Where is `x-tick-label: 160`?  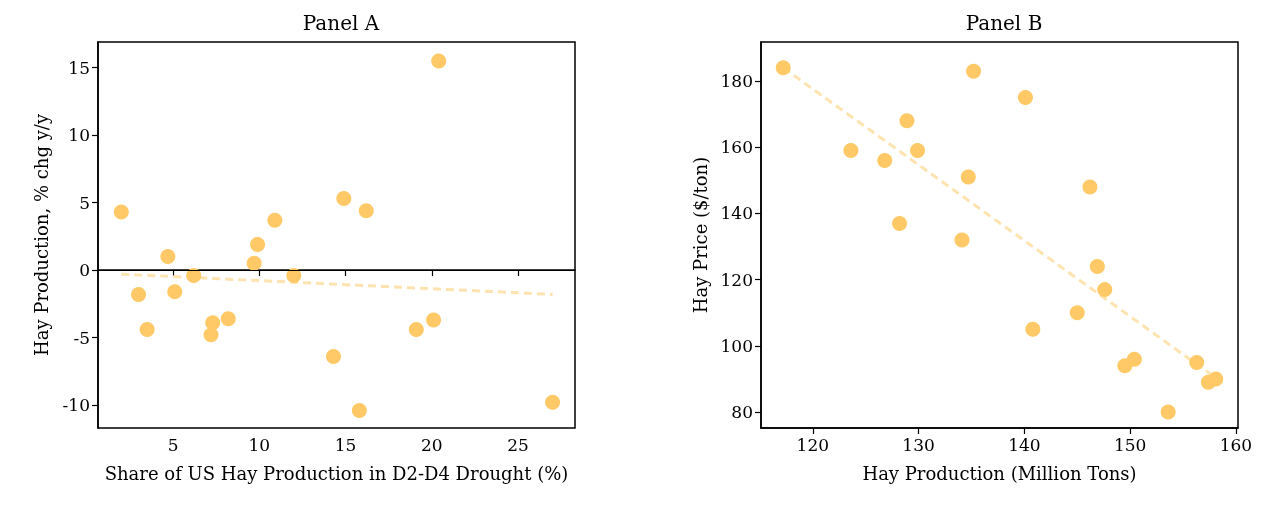 x-tick-label: 160 is located at coordinates (1236, 444).